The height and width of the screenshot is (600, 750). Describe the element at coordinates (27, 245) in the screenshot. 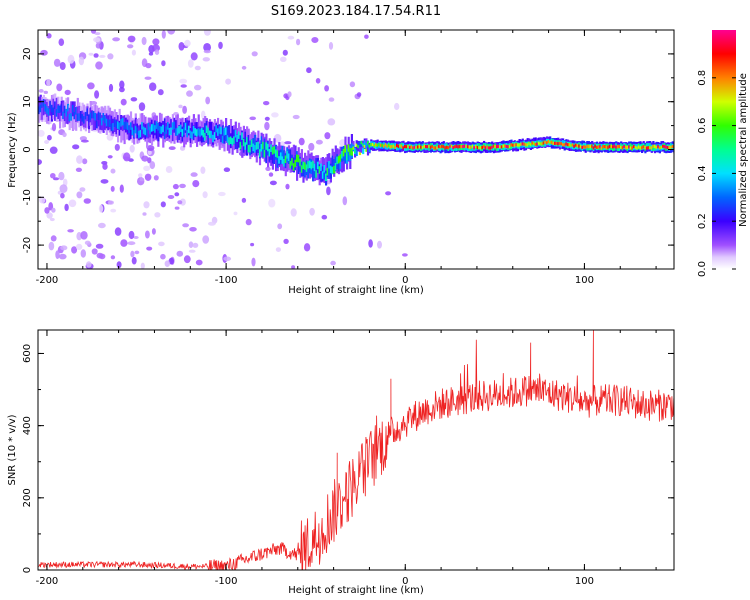

I see `y-tick-label: -20` at that location.